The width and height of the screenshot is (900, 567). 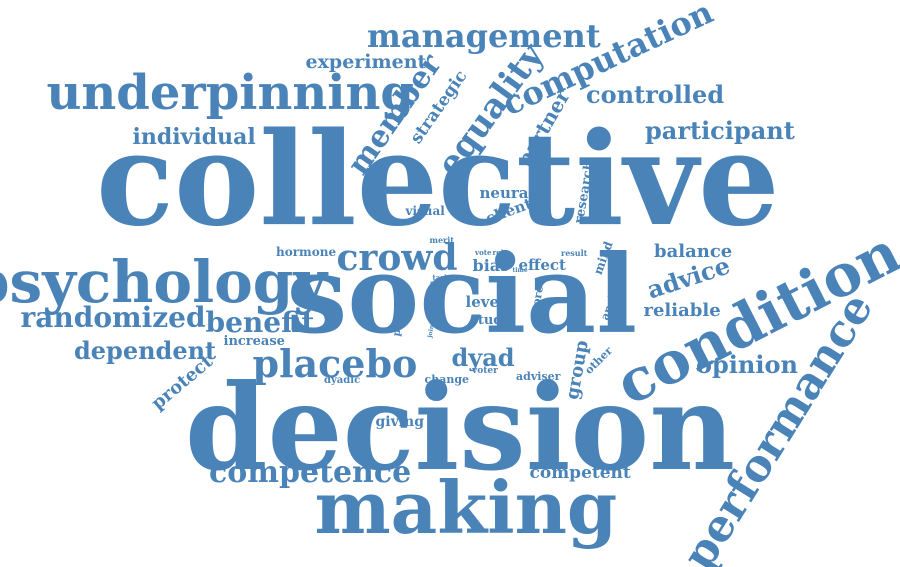 I want to click on word-trial: trial, so click(x=437, y=284).